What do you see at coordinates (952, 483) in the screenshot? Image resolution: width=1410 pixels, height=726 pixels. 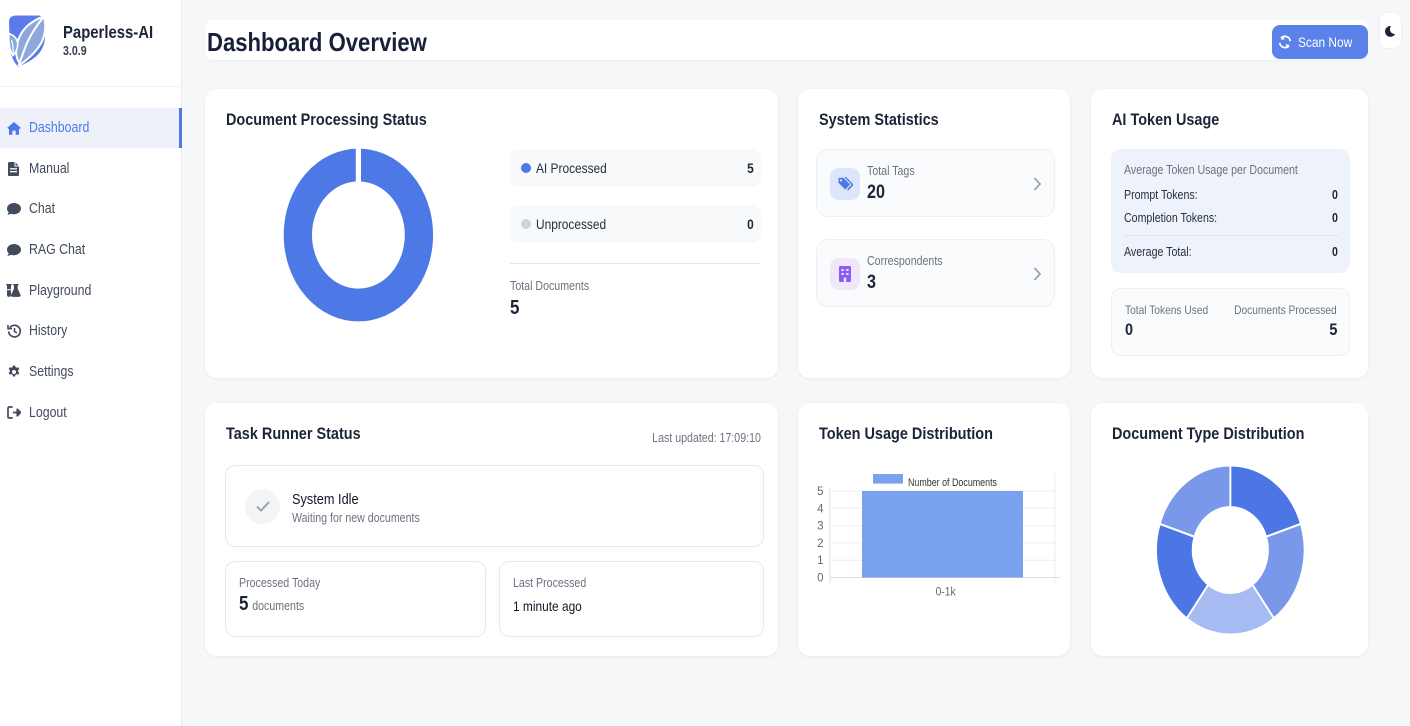 I see `svg-text: Number of Documents` at bounding box center [952, 483].